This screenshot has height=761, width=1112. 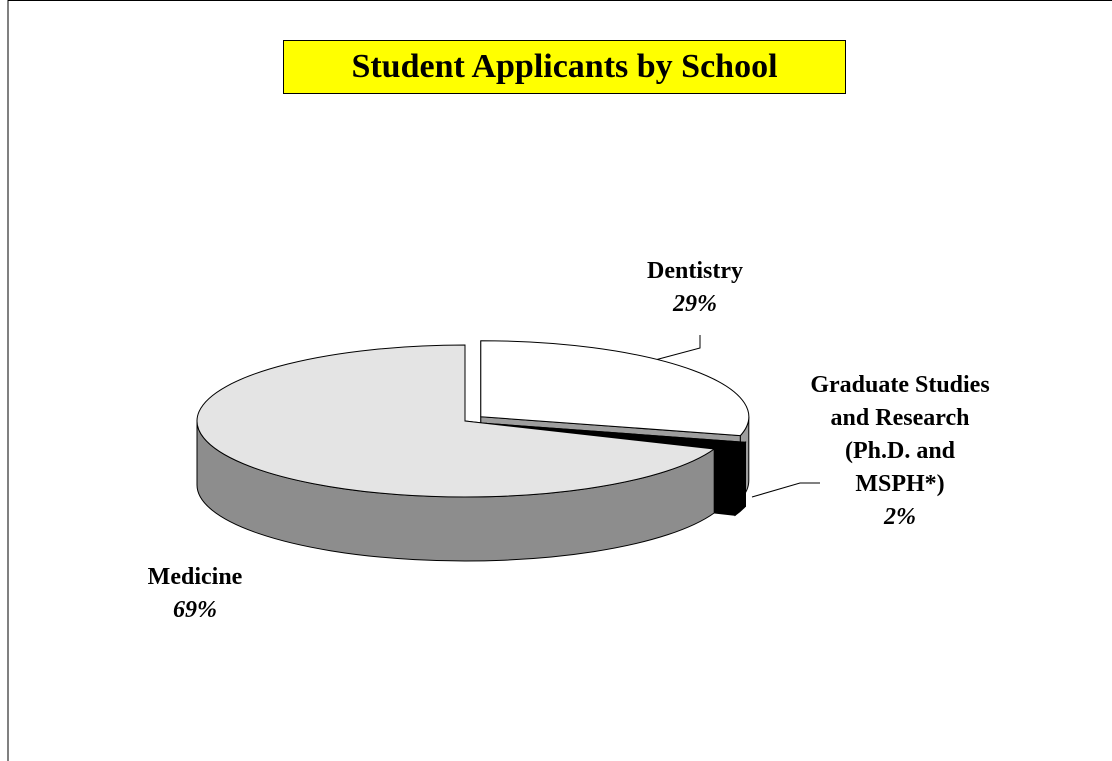 What do you see at coordinates (564, 67) in the screenshot?
I see `chart-title: Student Applicants by School` at bounding box center [564, 67].